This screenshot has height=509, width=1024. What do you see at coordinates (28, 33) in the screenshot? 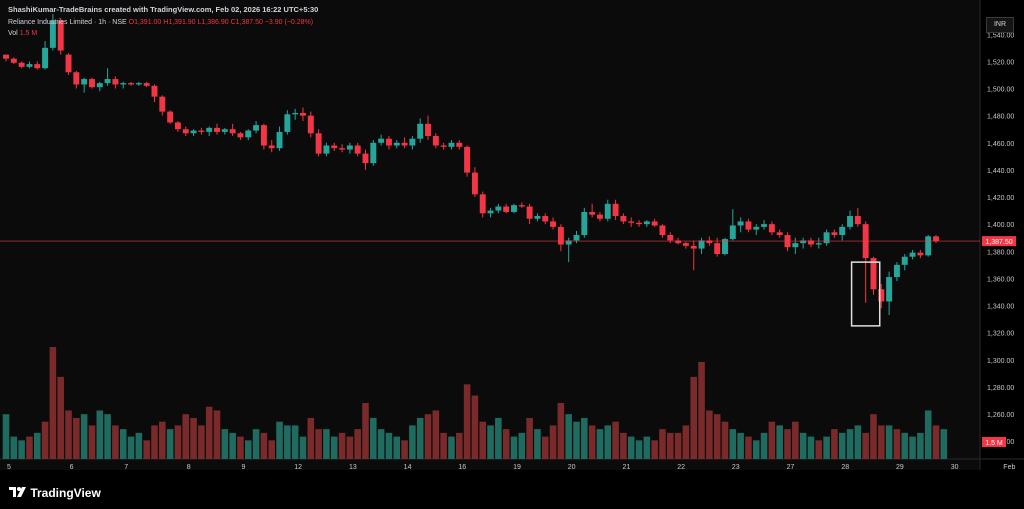
I see `volume-value: 1.5 M` at bounding box center [28, 33].